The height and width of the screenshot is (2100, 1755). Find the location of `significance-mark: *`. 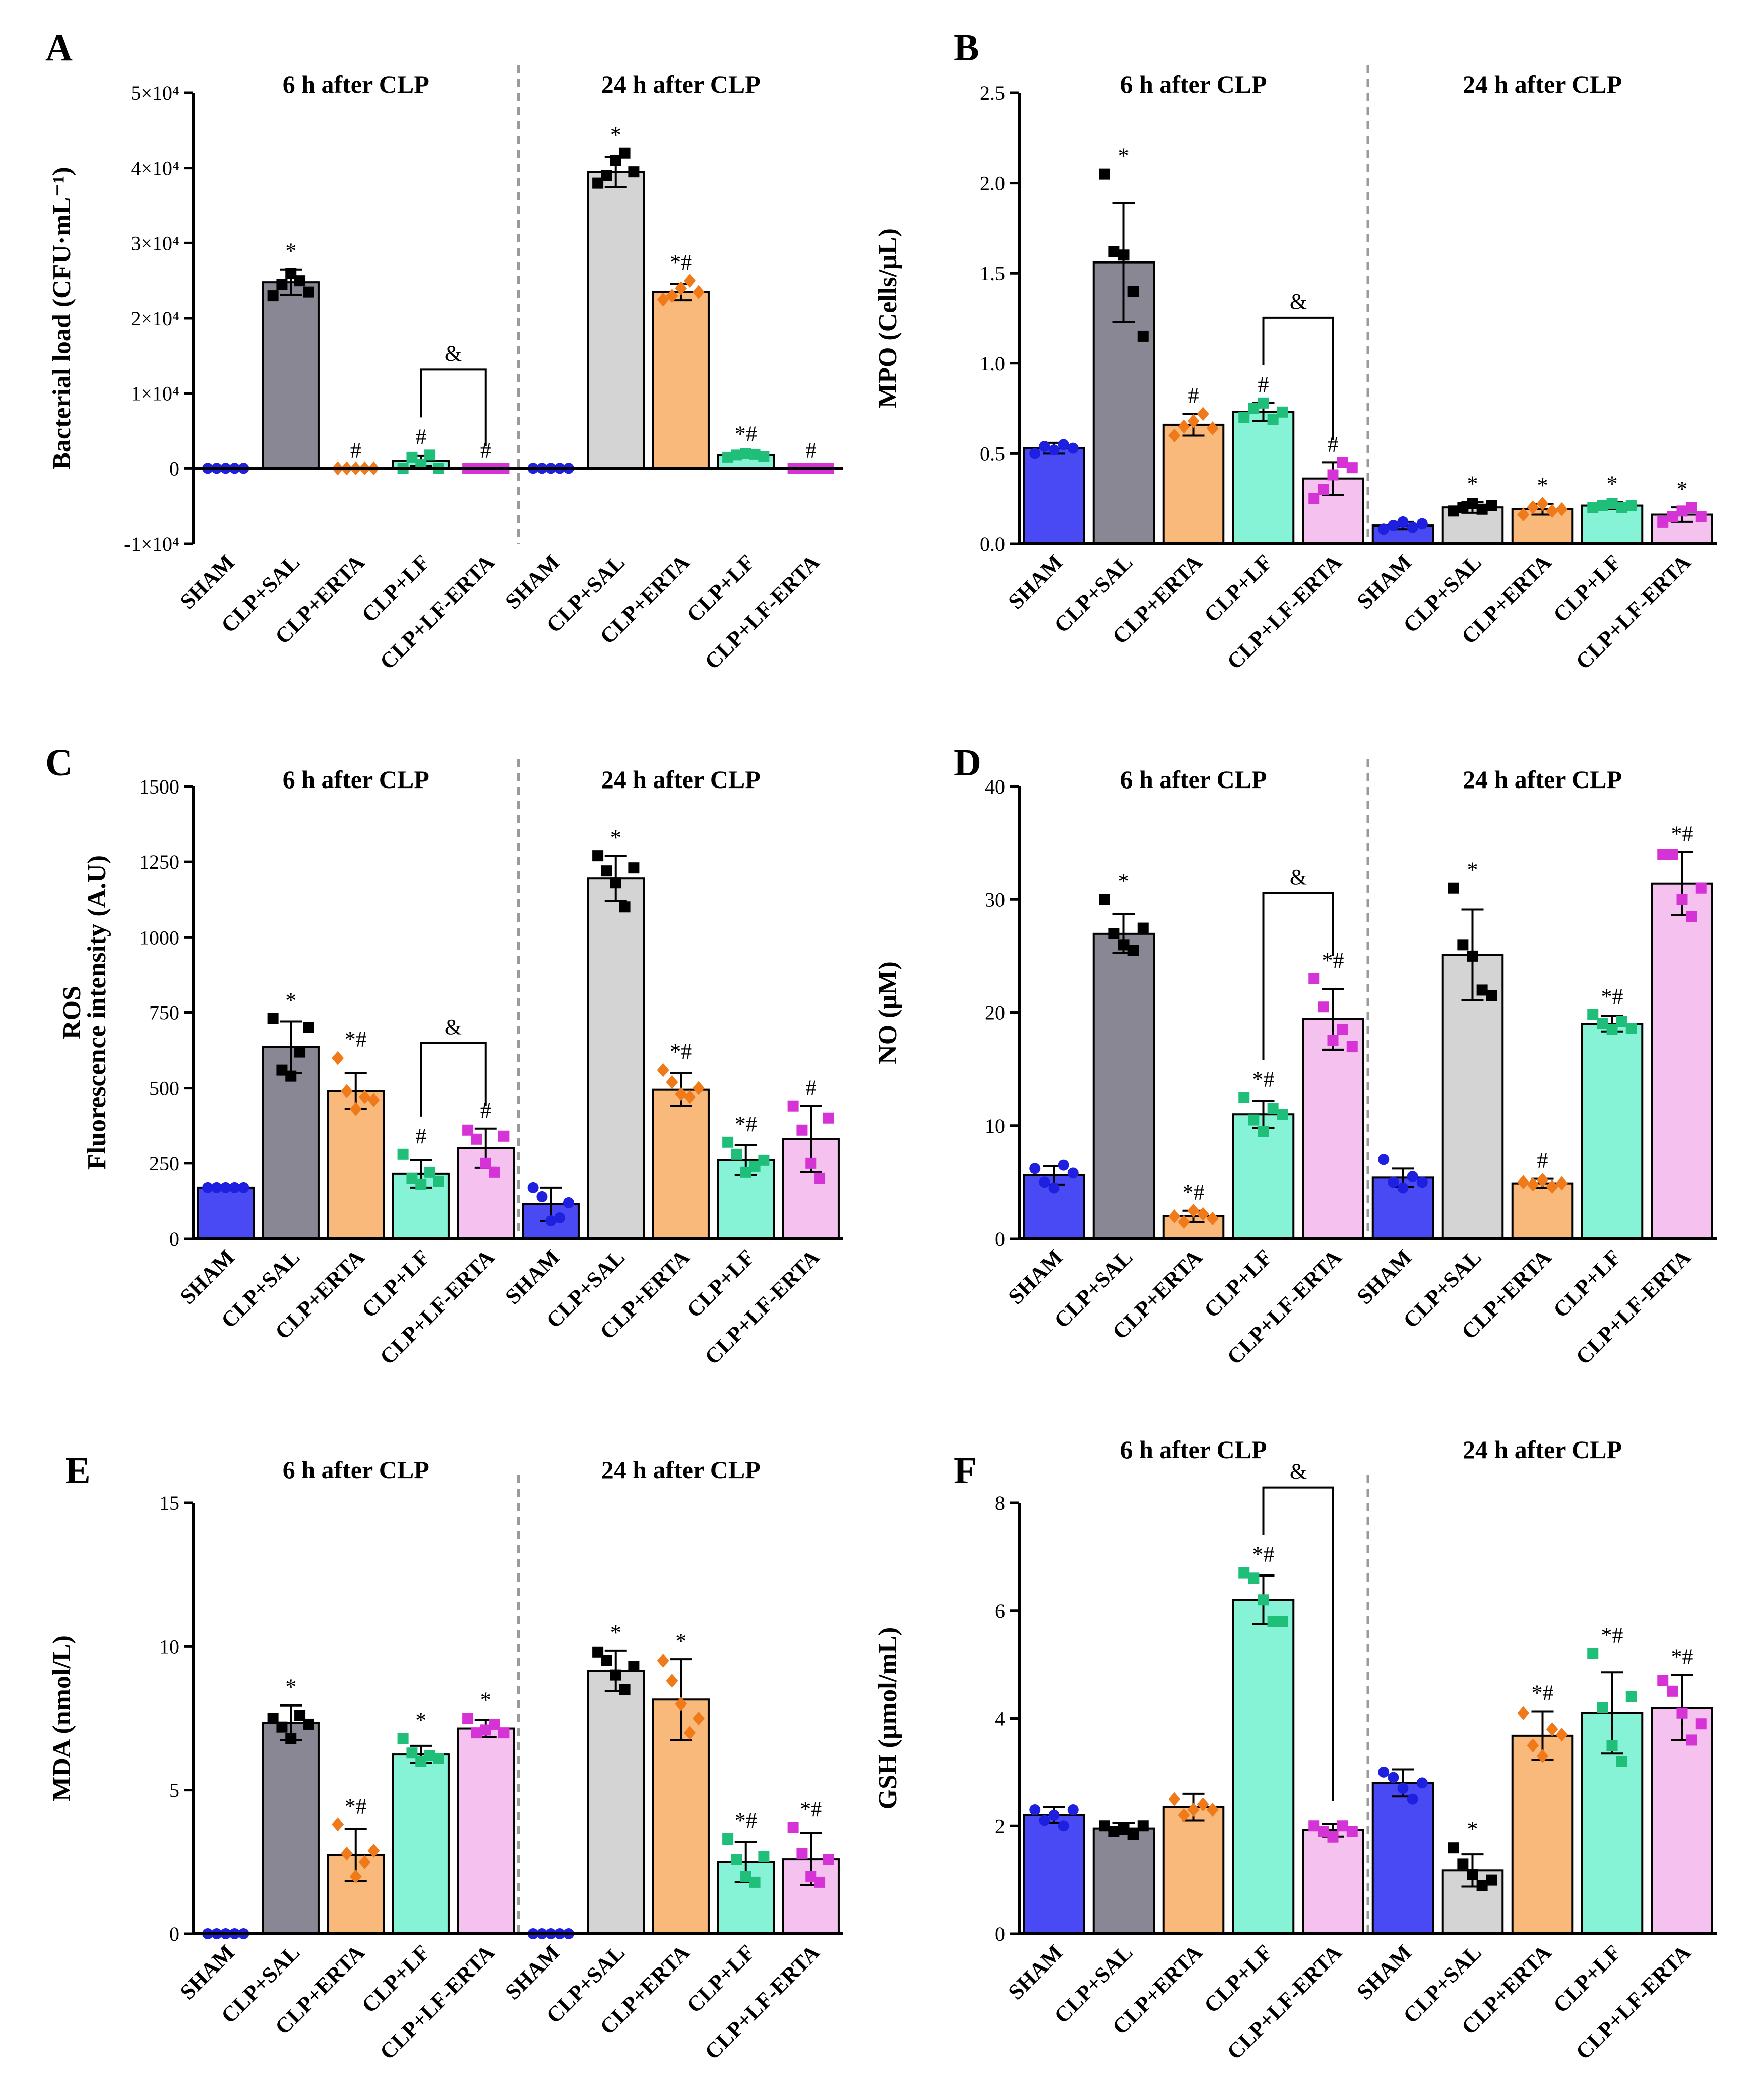

significance-mark: * is located at coordinates (1472, 870).